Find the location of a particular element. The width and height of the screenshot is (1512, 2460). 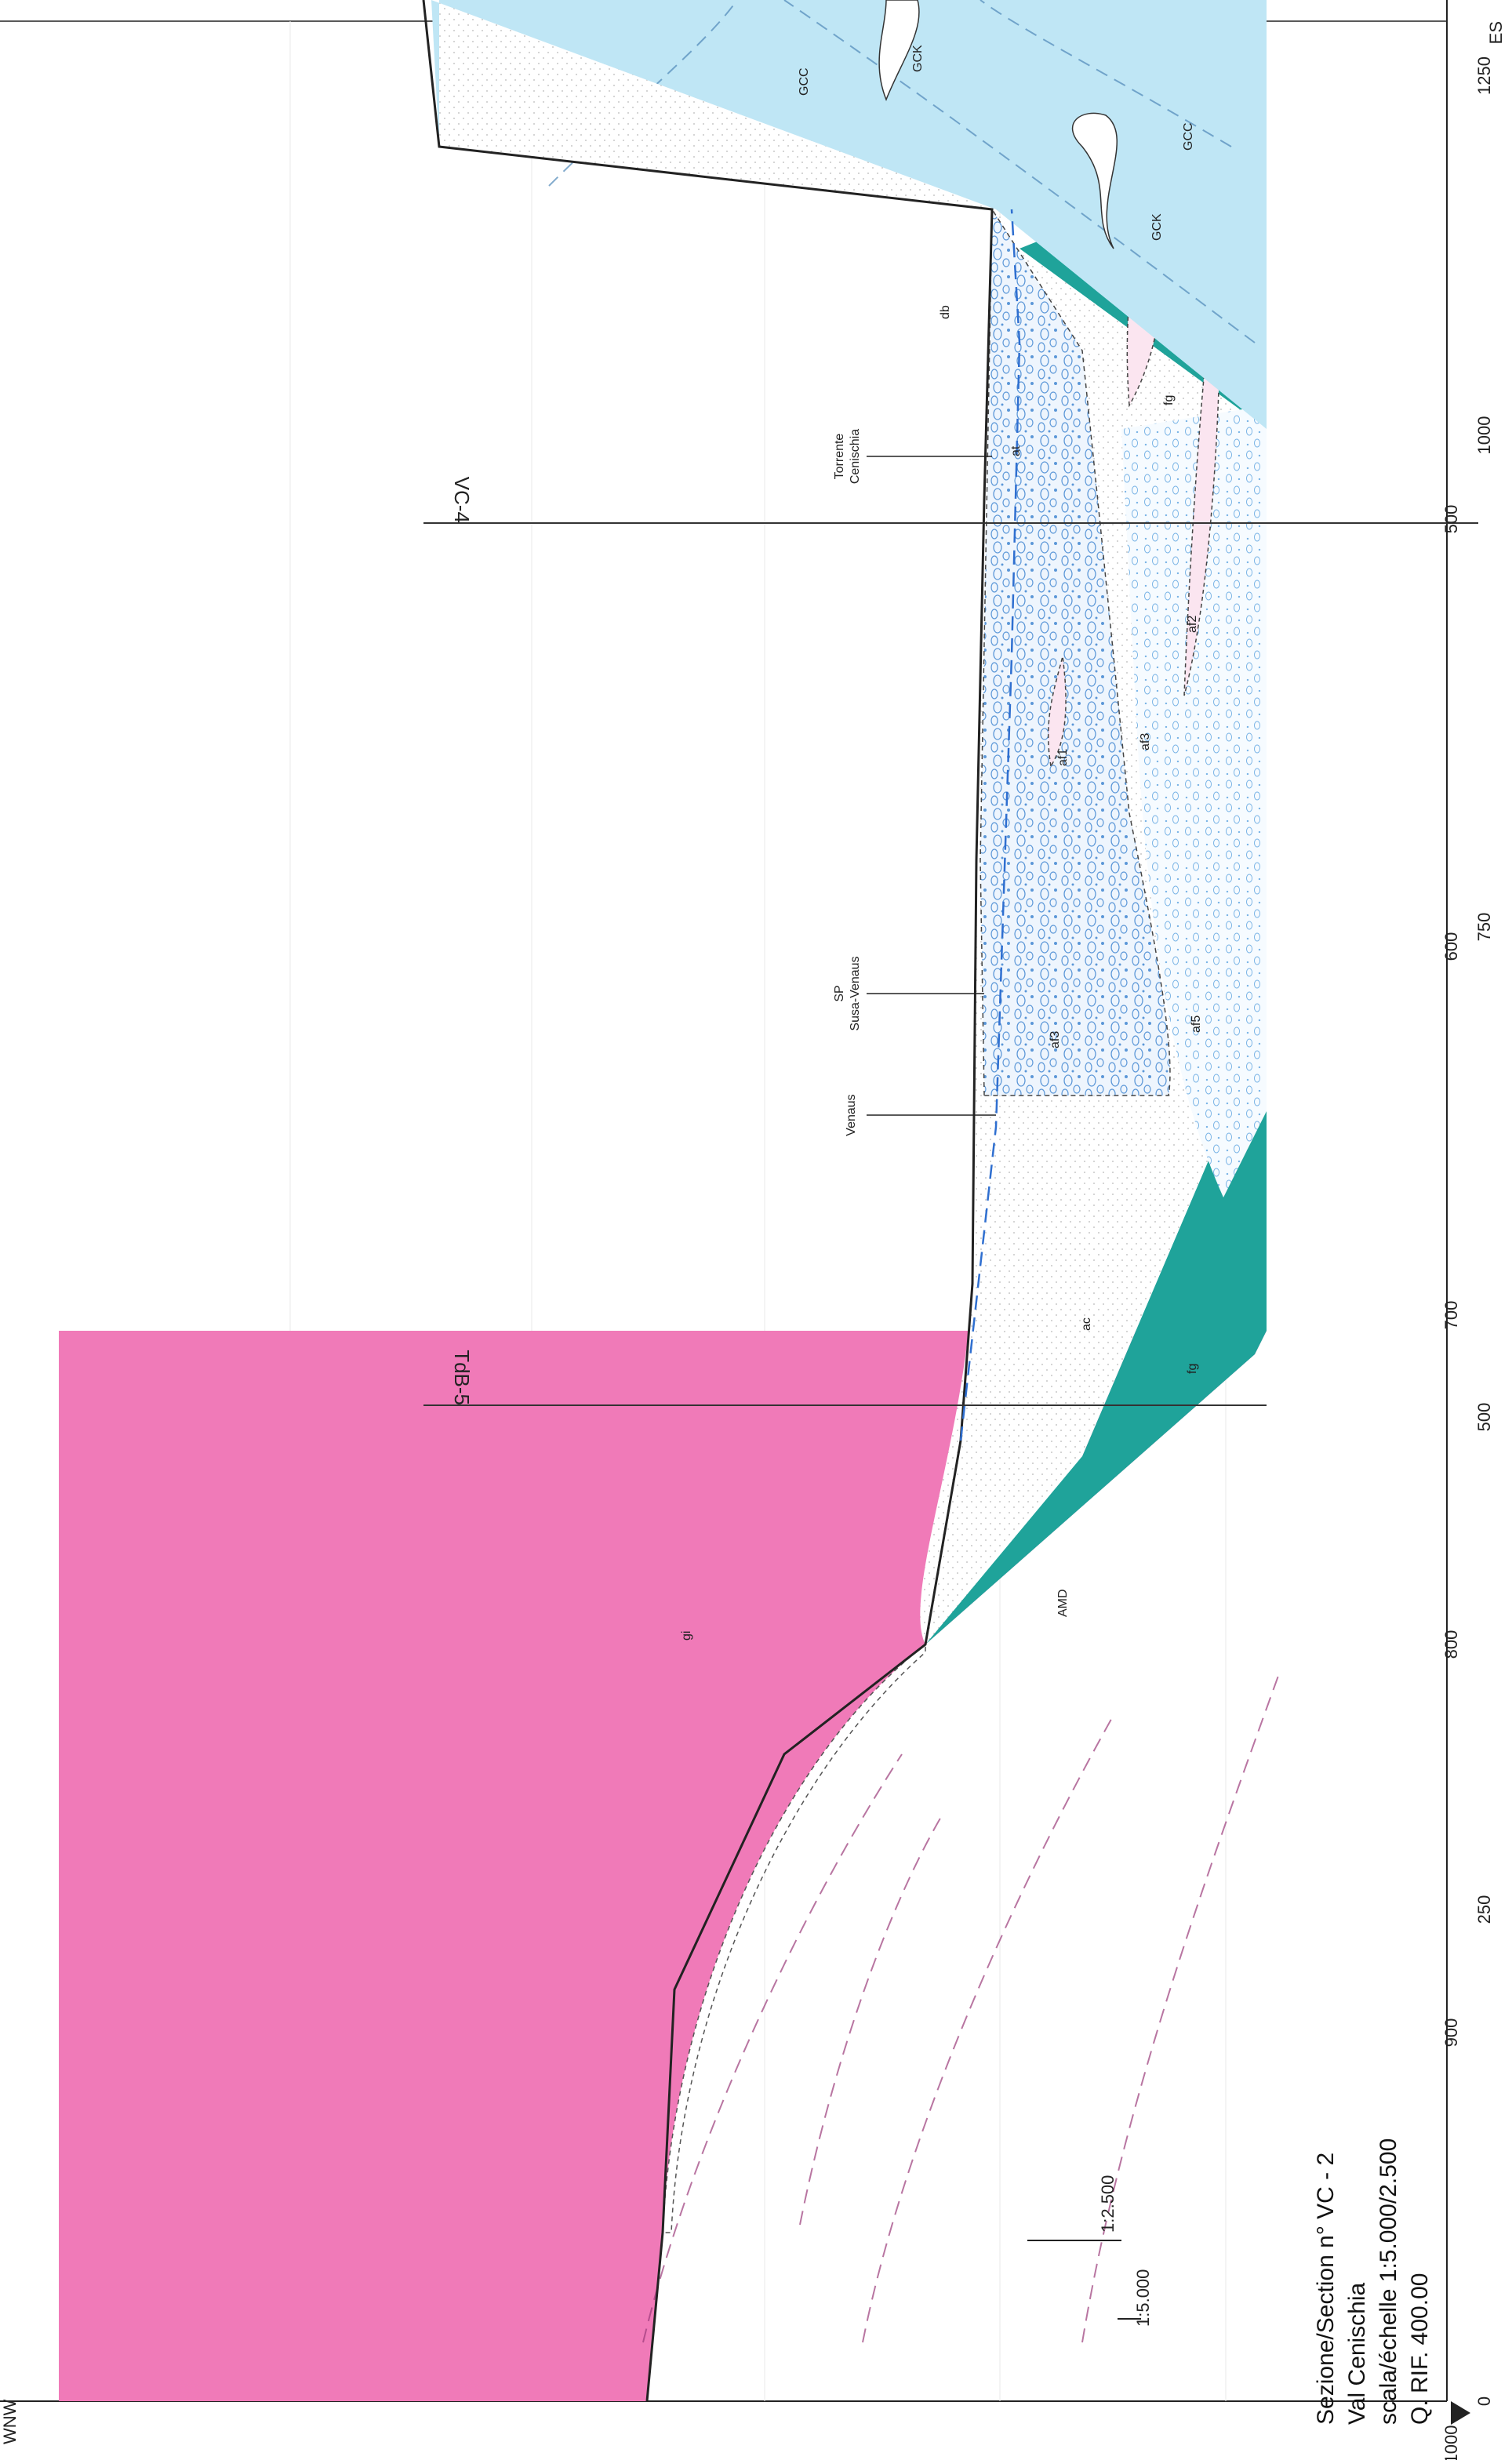

label-gcc-top: GCC is located at coordinates (804, 81).